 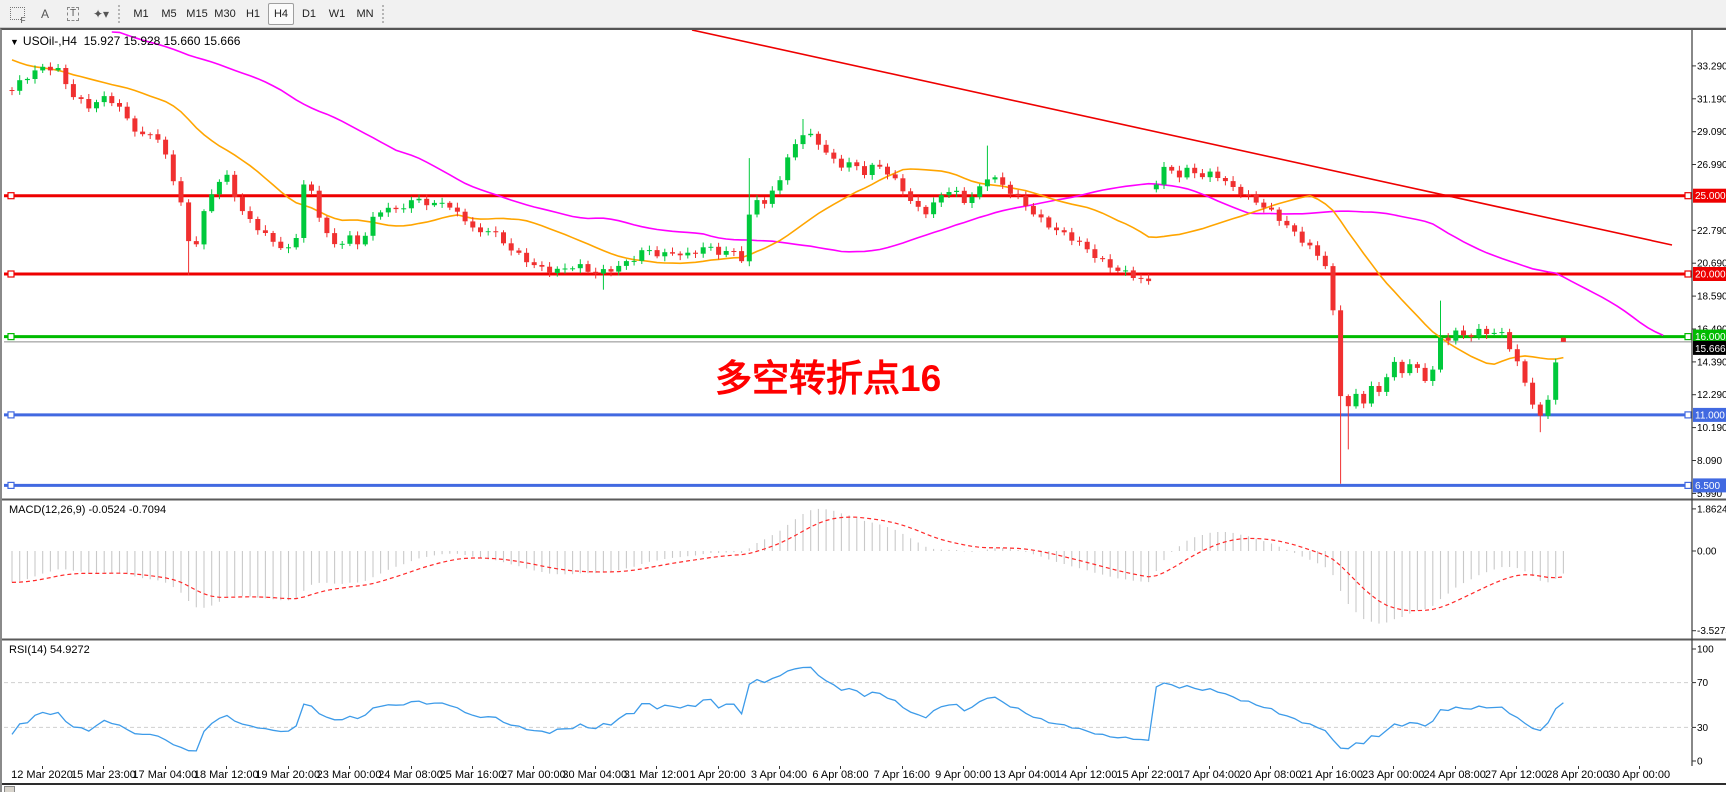 I want to click on timeframe-button-h1: H1, so click(x=253, y=13).